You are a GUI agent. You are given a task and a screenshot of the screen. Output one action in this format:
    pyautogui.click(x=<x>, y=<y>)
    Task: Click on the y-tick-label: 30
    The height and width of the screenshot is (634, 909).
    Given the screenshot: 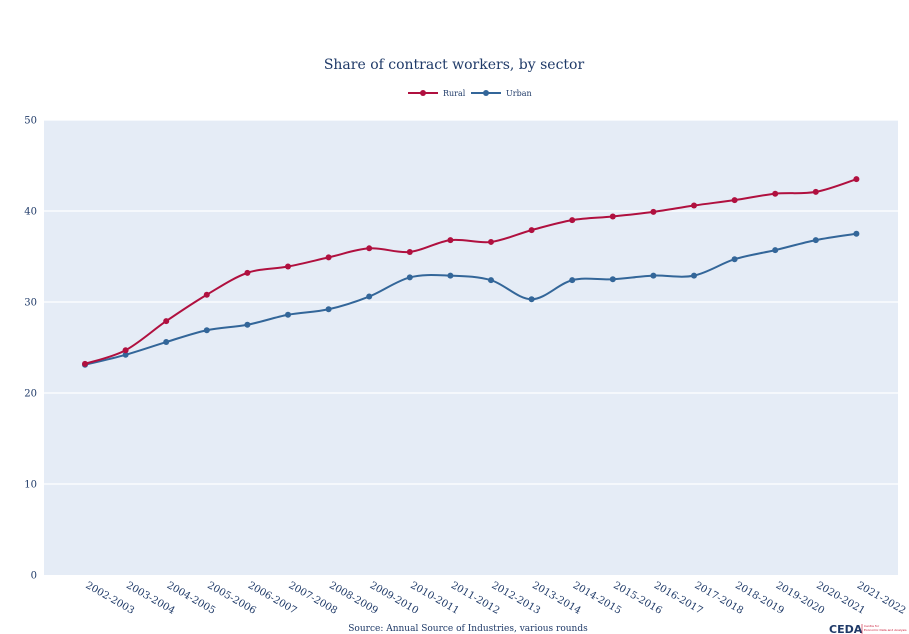 What is the action you would take?
    pyautogui.click(x=30, y=303)
    